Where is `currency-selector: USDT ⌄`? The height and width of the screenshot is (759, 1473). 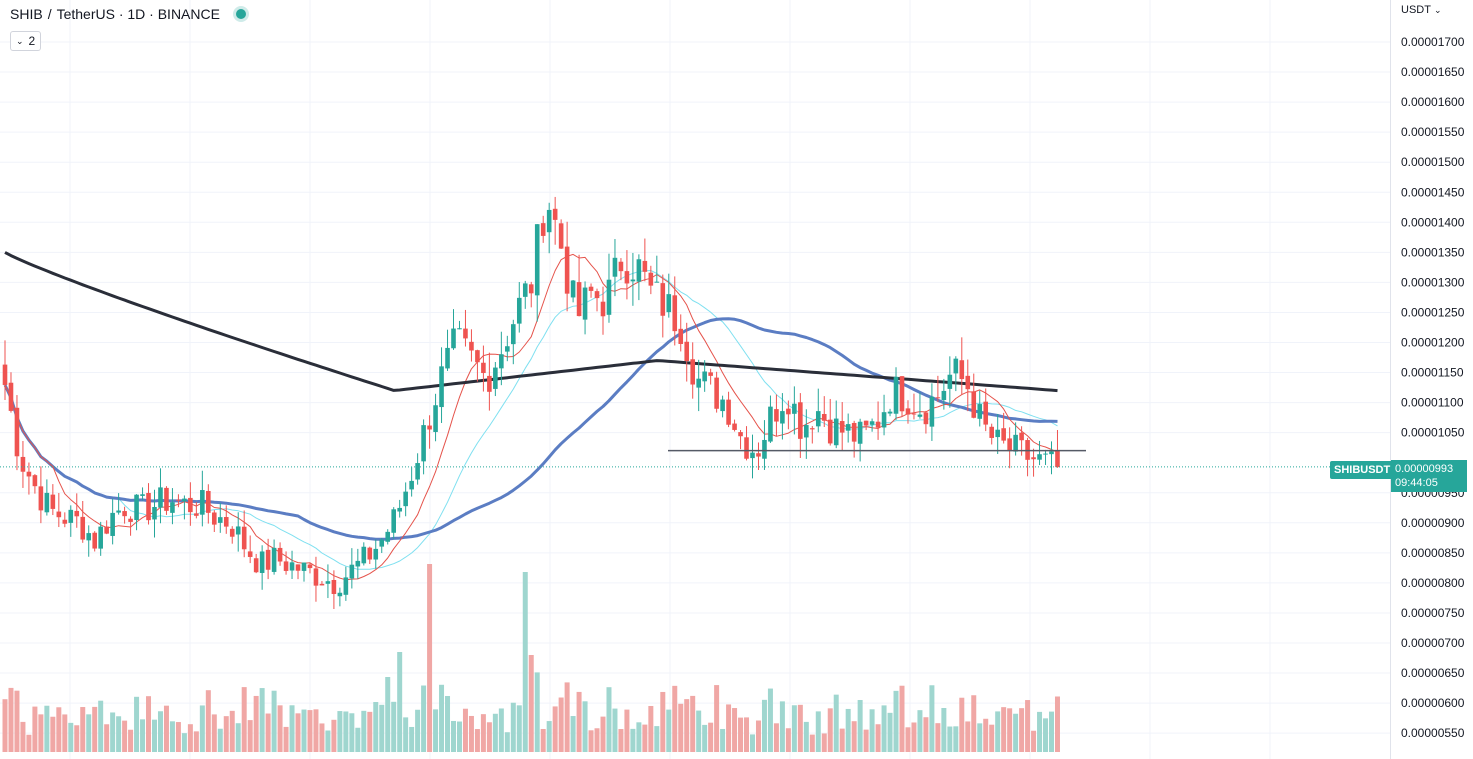
currency-selector: USDT ⌄ is located at coordinates (1421, 10).